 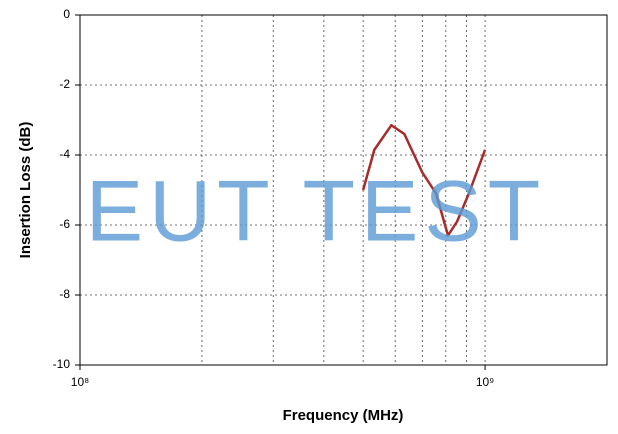 What do you see at coordinates (25, 190) in the screenshot?
I see `y-axis-title: Insertion Loss (dB)` at bounding box center [25, 190].